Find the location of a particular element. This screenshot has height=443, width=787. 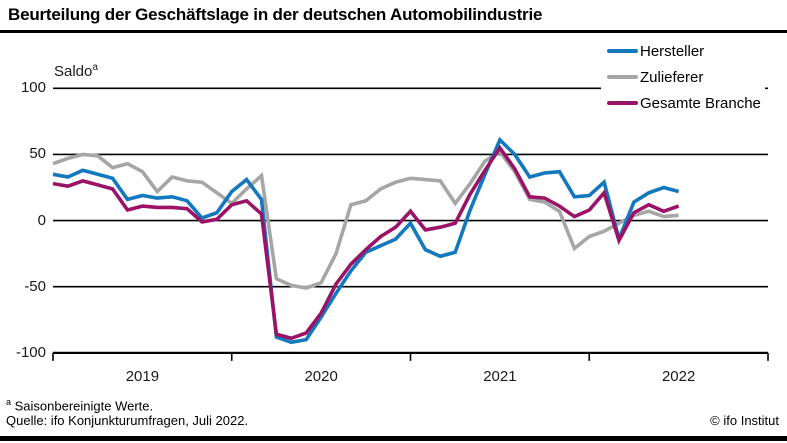

y-axis-title: Saldoa is located at coordinates (76, 71).